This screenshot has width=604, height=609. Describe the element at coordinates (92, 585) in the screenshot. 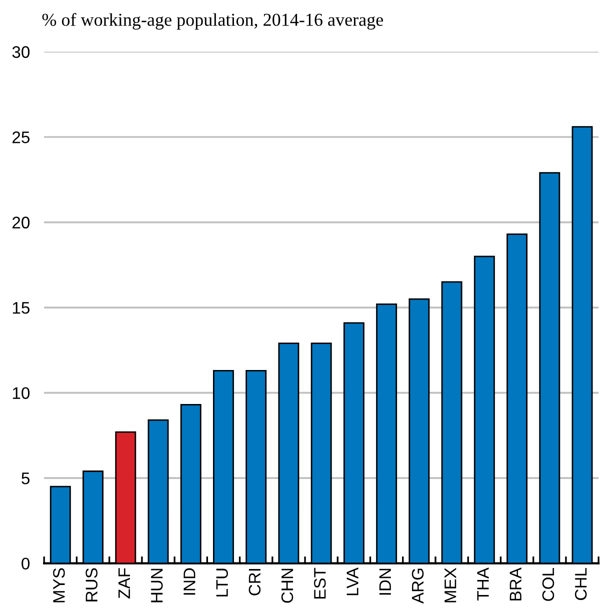

I see `x-tick-label: RUS` at that location.